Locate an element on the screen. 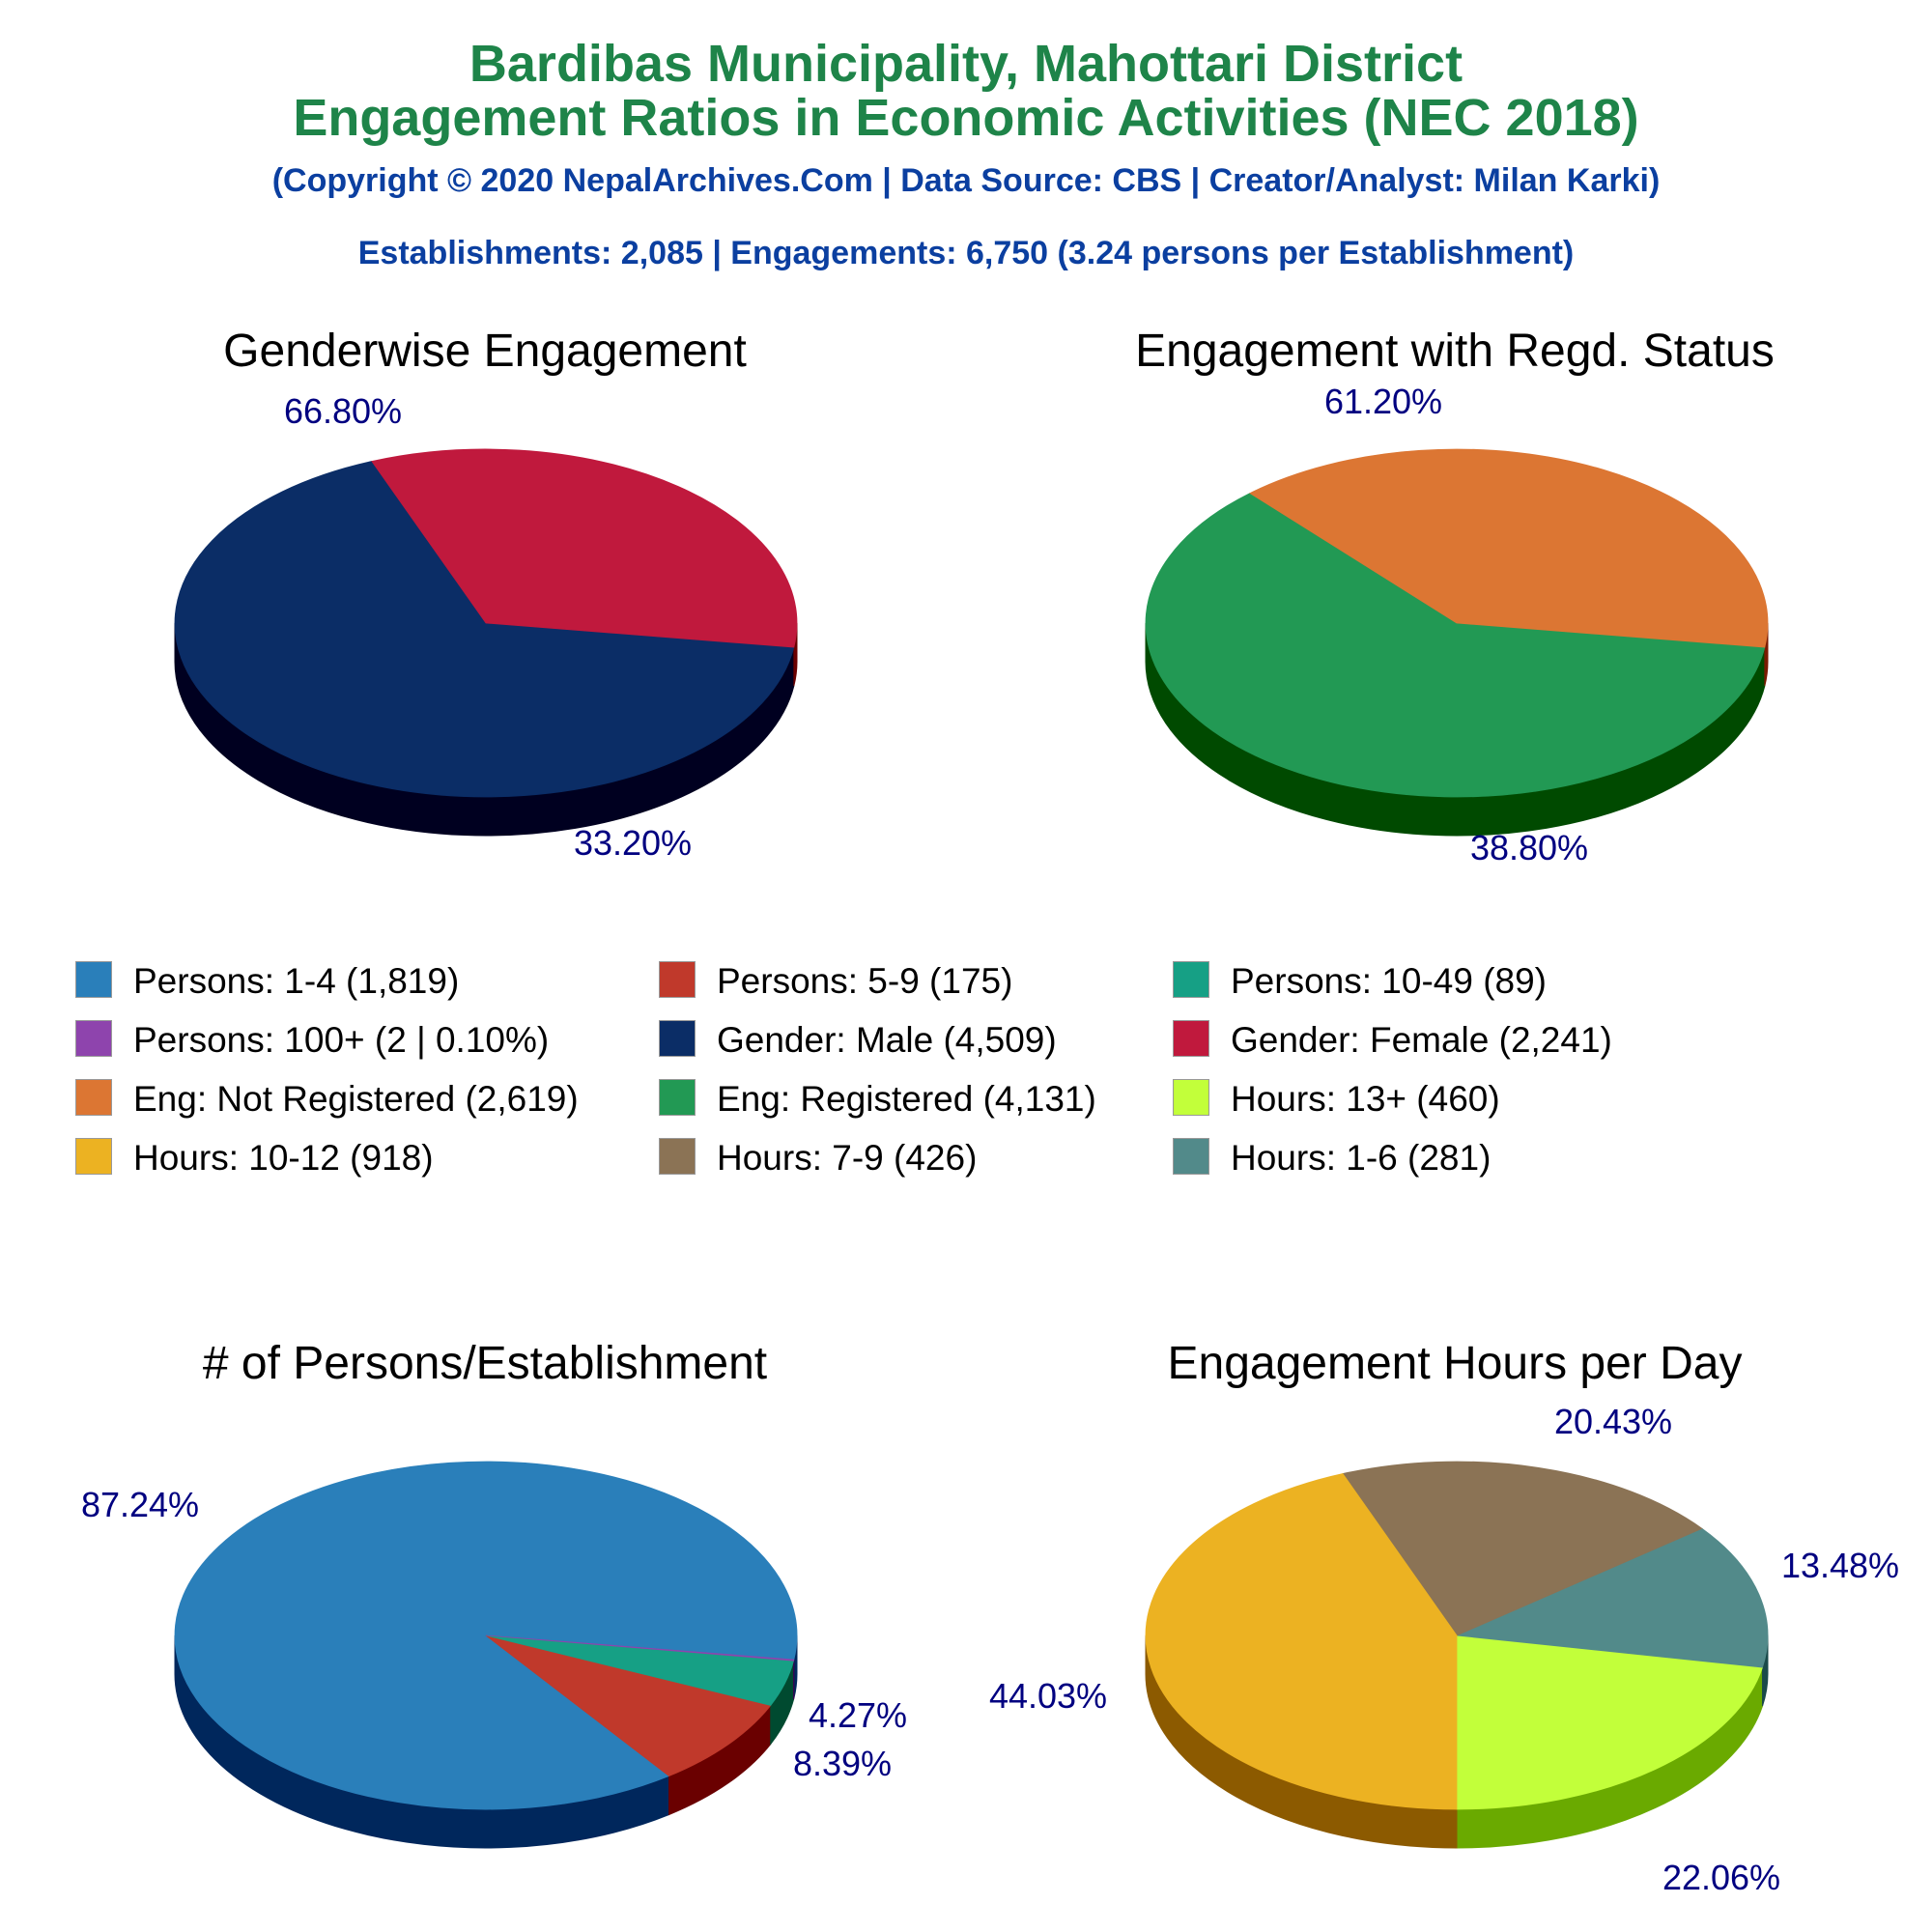 The width and height of the screenshot is (1932, 1932). legend-item: Persons: 5-9 (175) is located at coordinates (835, 981).